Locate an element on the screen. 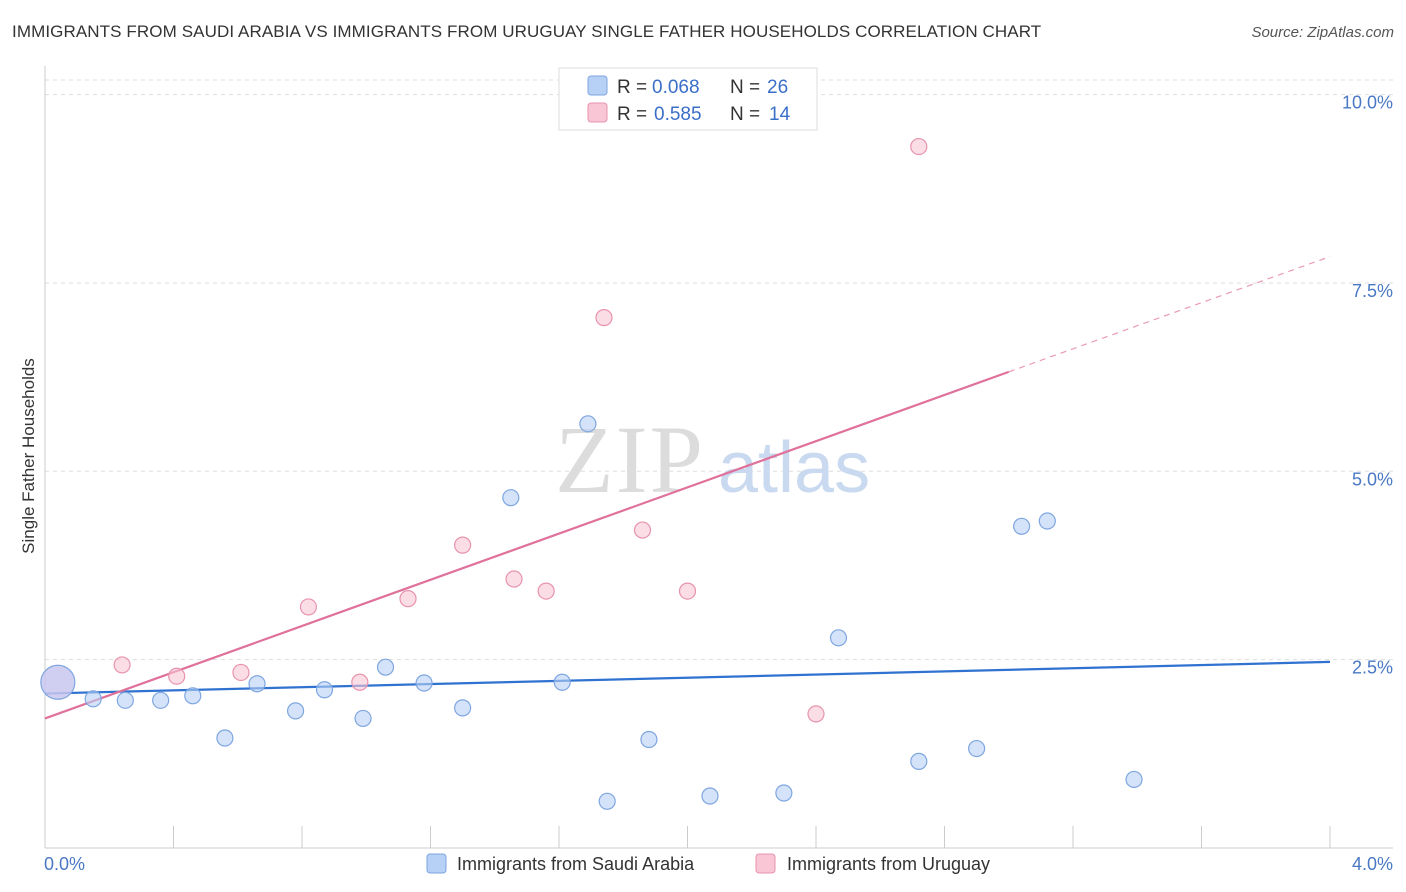  legend-n-value: 14 is located at coordinates (780, 114).